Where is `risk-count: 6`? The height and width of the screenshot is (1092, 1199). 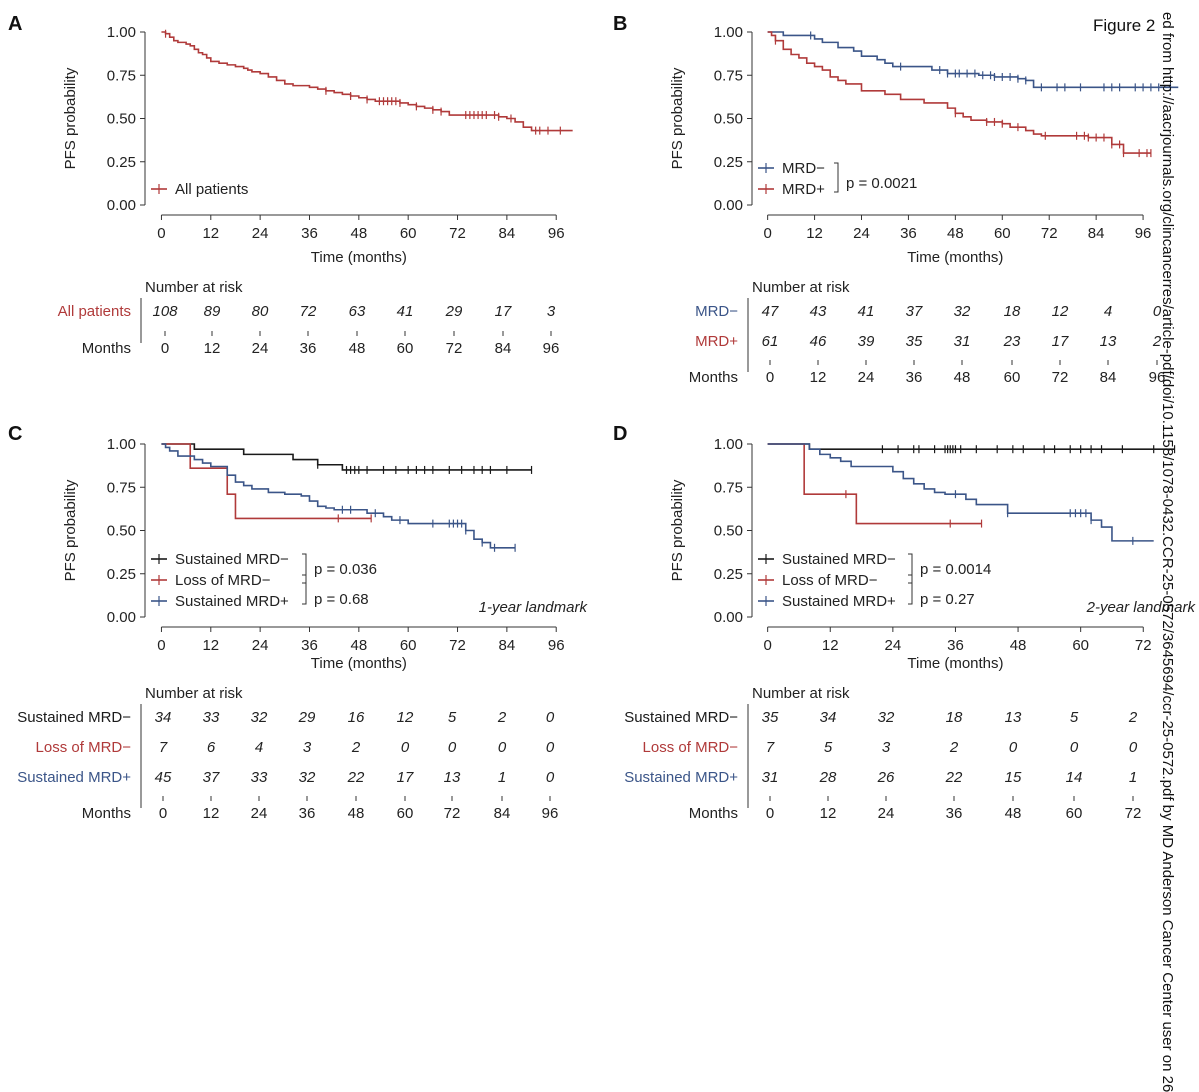
risk-count: 6 is located at coordinates (211, 747).